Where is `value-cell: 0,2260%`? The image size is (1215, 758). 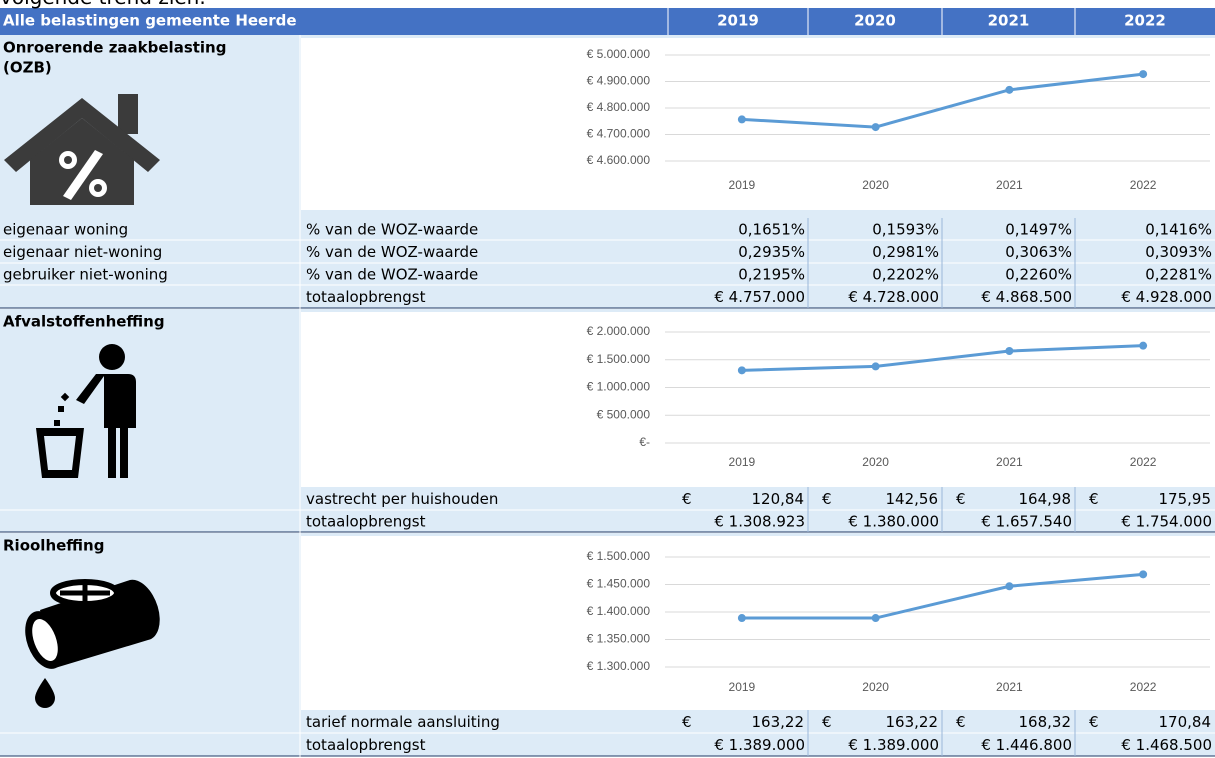 value-cell: 0,2260% is located at coordinates (1038, 275).